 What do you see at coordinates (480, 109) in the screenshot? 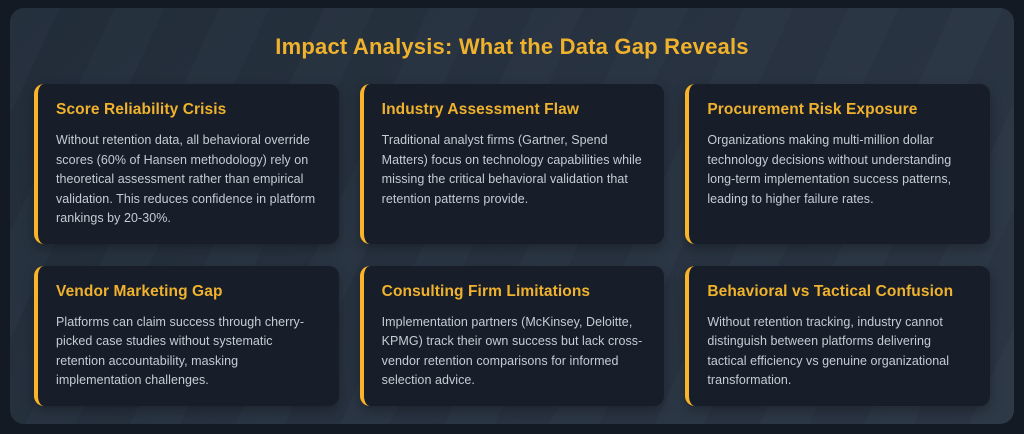
I see `card-title: Industry Assessment Flaw` at bounding box center [480, 109].